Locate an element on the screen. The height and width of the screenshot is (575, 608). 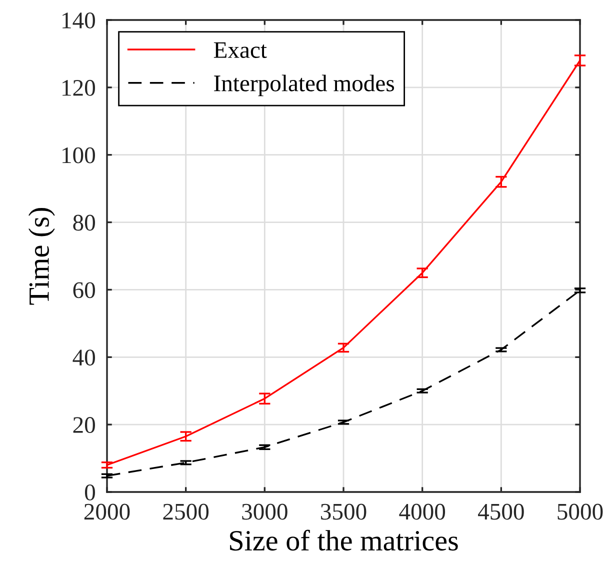
y-tick-label: 60 is located at coordinates (84, 290).